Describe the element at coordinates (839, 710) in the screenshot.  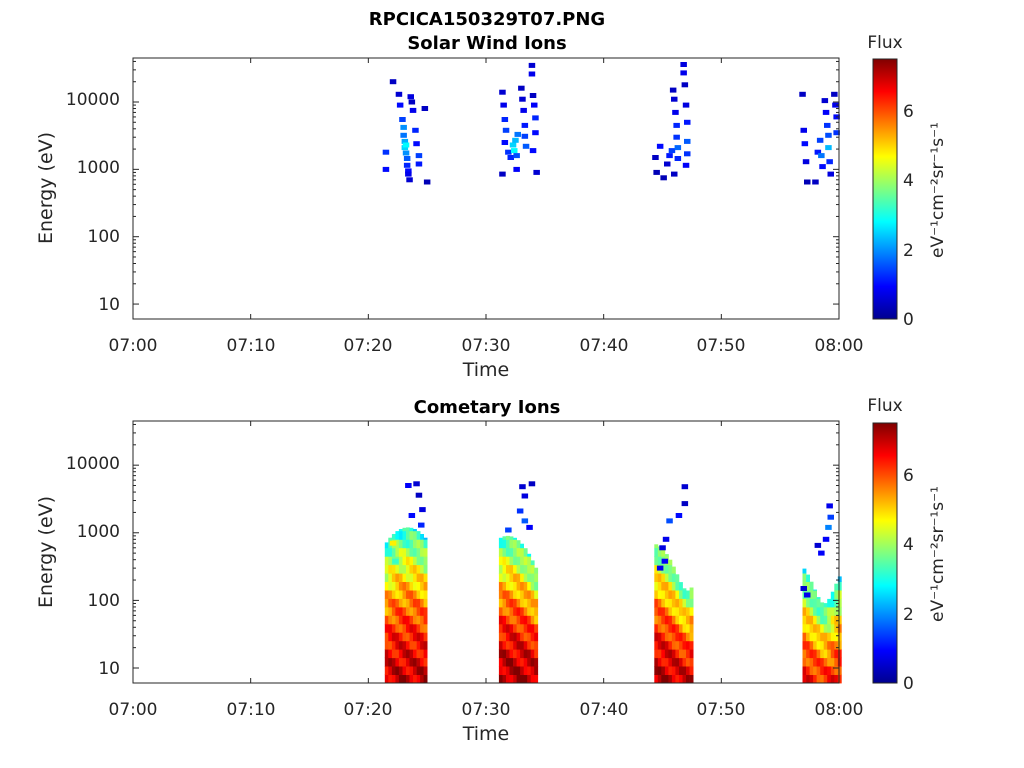
I see `x-tick-label: 08:00` at that location.